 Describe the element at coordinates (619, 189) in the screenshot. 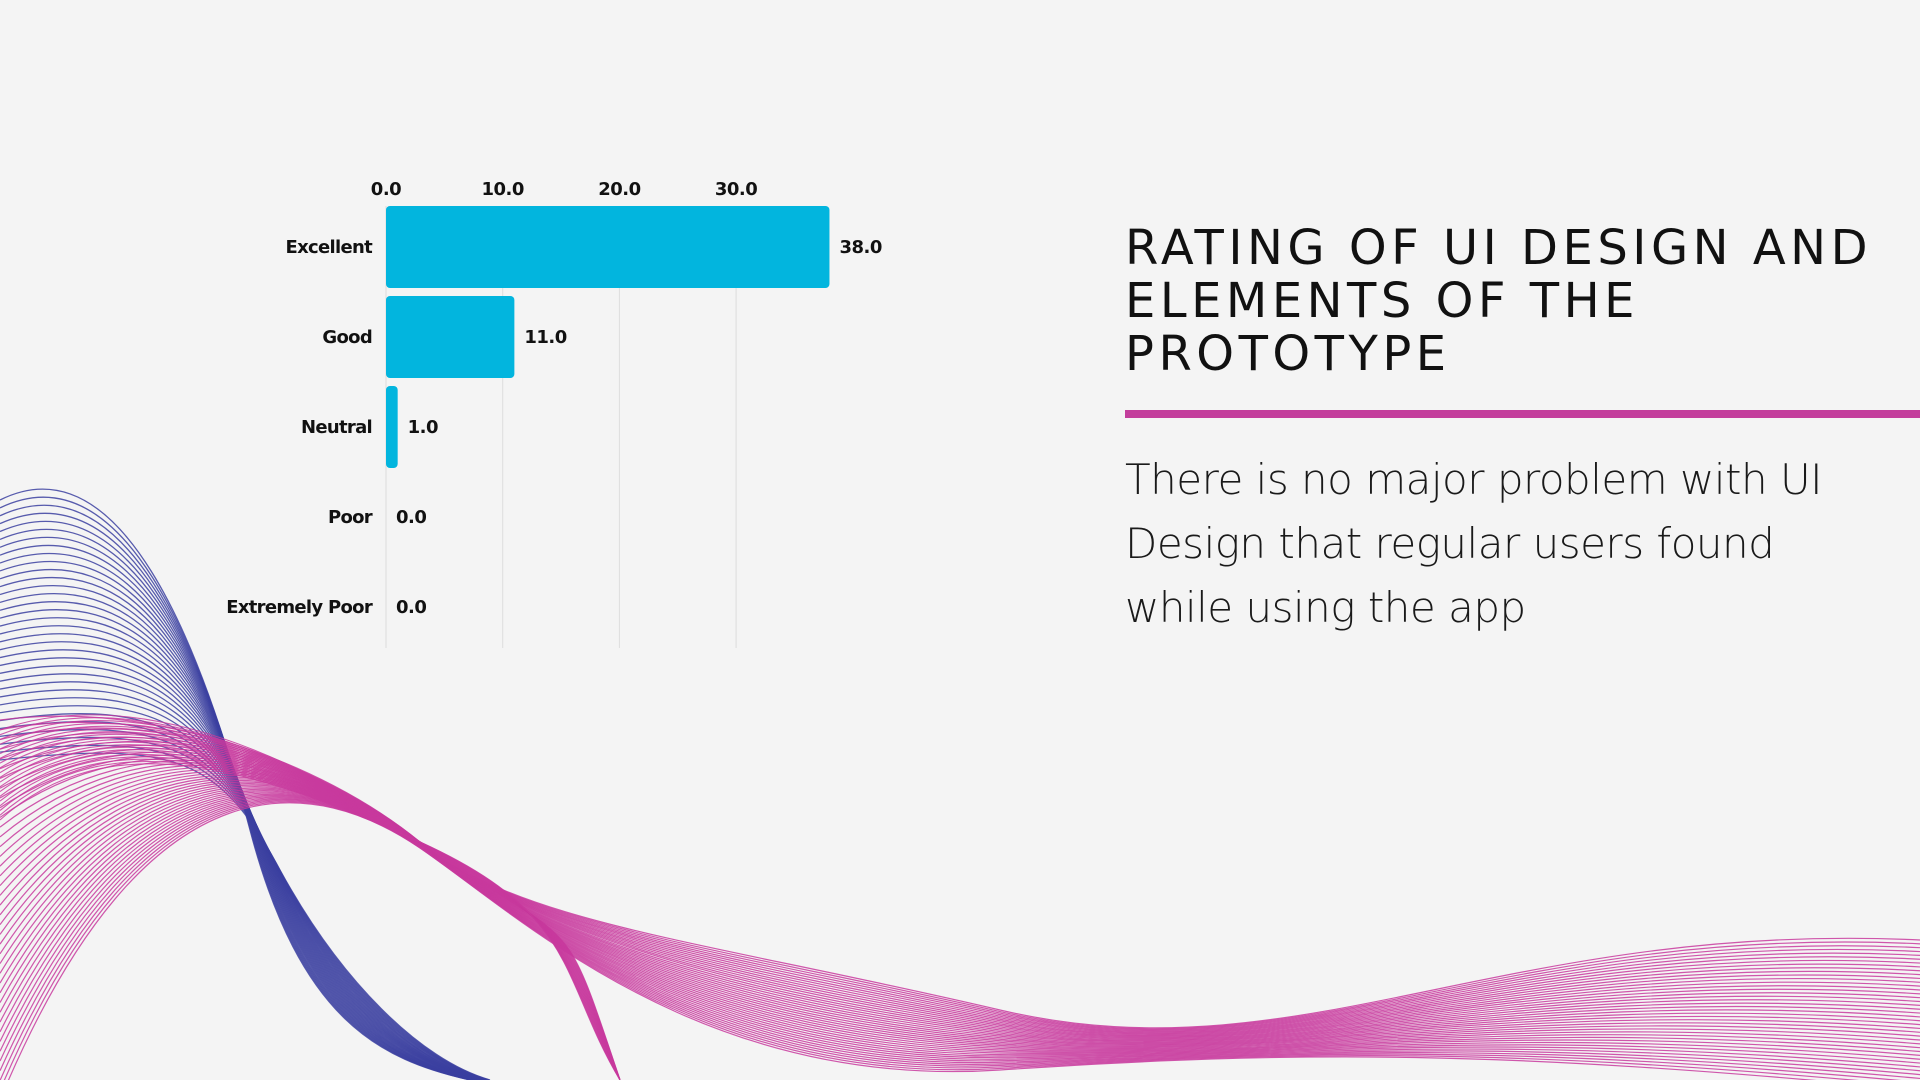

I see `x-tick-label: 20.0` at that location.